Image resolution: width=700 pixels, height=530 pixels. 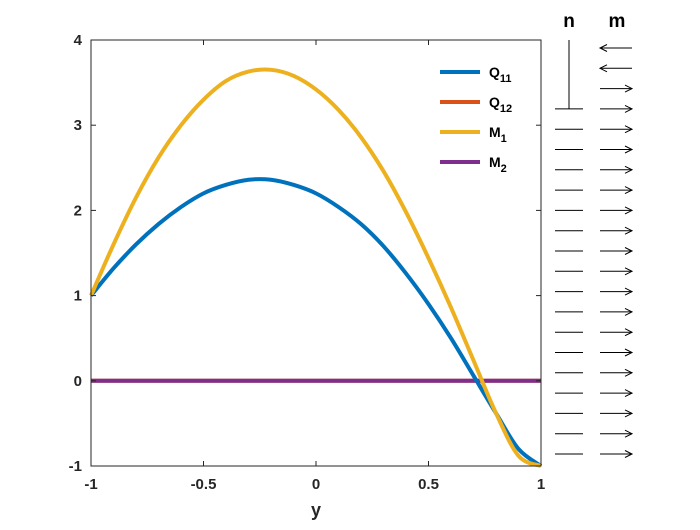 What do you see at coordinates (316, 510) in the screenshot?
I see `x-axis-label: y` at bounding box center [316, 510].